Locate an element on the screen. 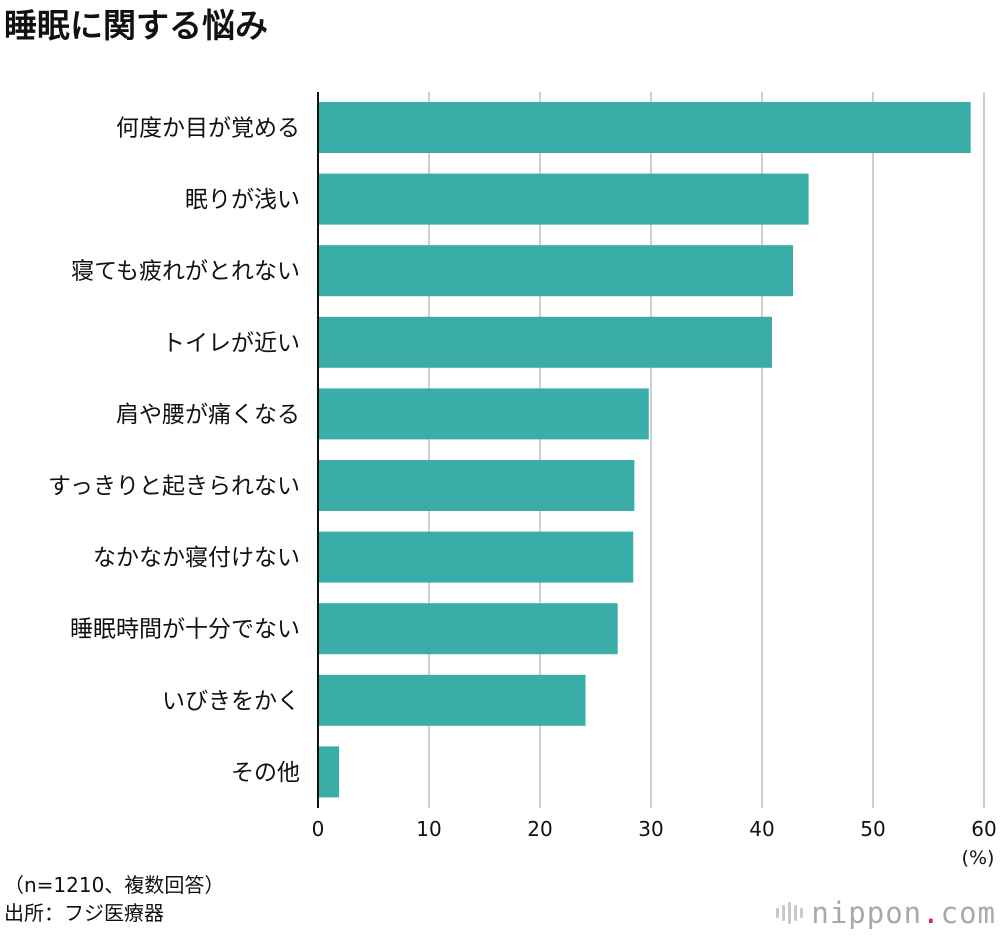 This screenshot has height=936, width=1000. x-tick-label: 10 is located at coordinates (428, 829).